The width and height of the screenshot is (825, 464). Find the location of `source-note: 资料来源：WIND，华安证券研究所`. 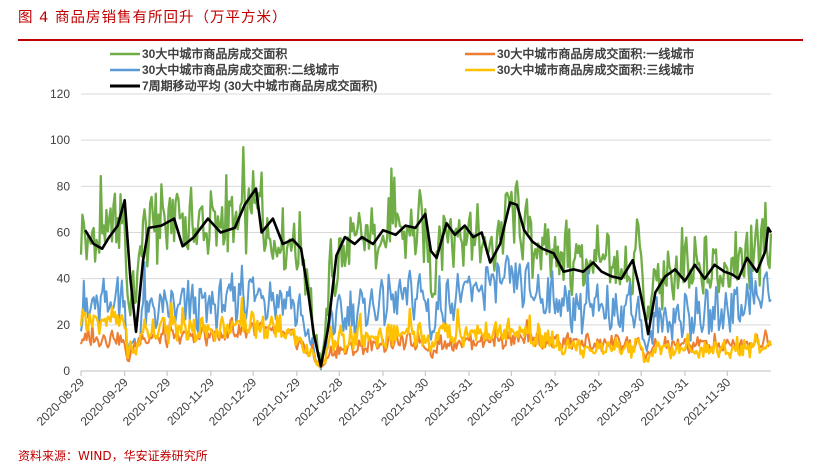

source-note: 资料来源：WIND，华安证券研究所 is located at coordinates (113, 456).